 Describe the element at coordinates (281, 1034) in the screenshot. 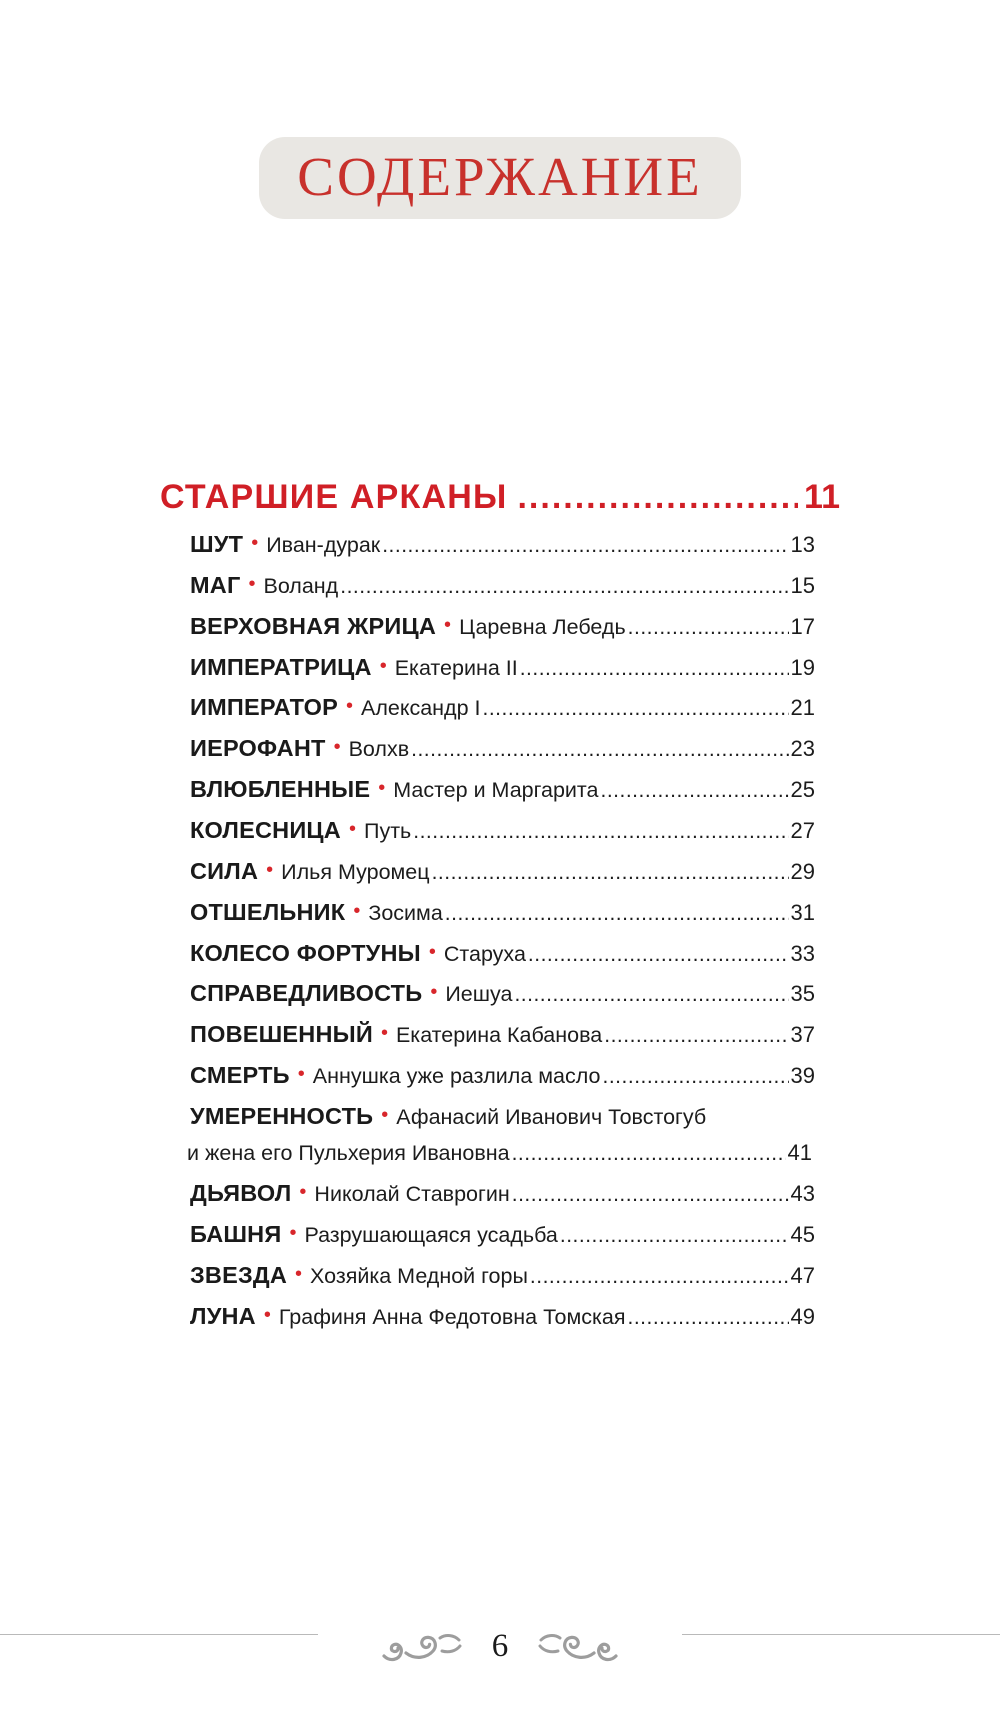

I see `toc-entry-name: ПОВЕШЕННЫЙ` at that location.